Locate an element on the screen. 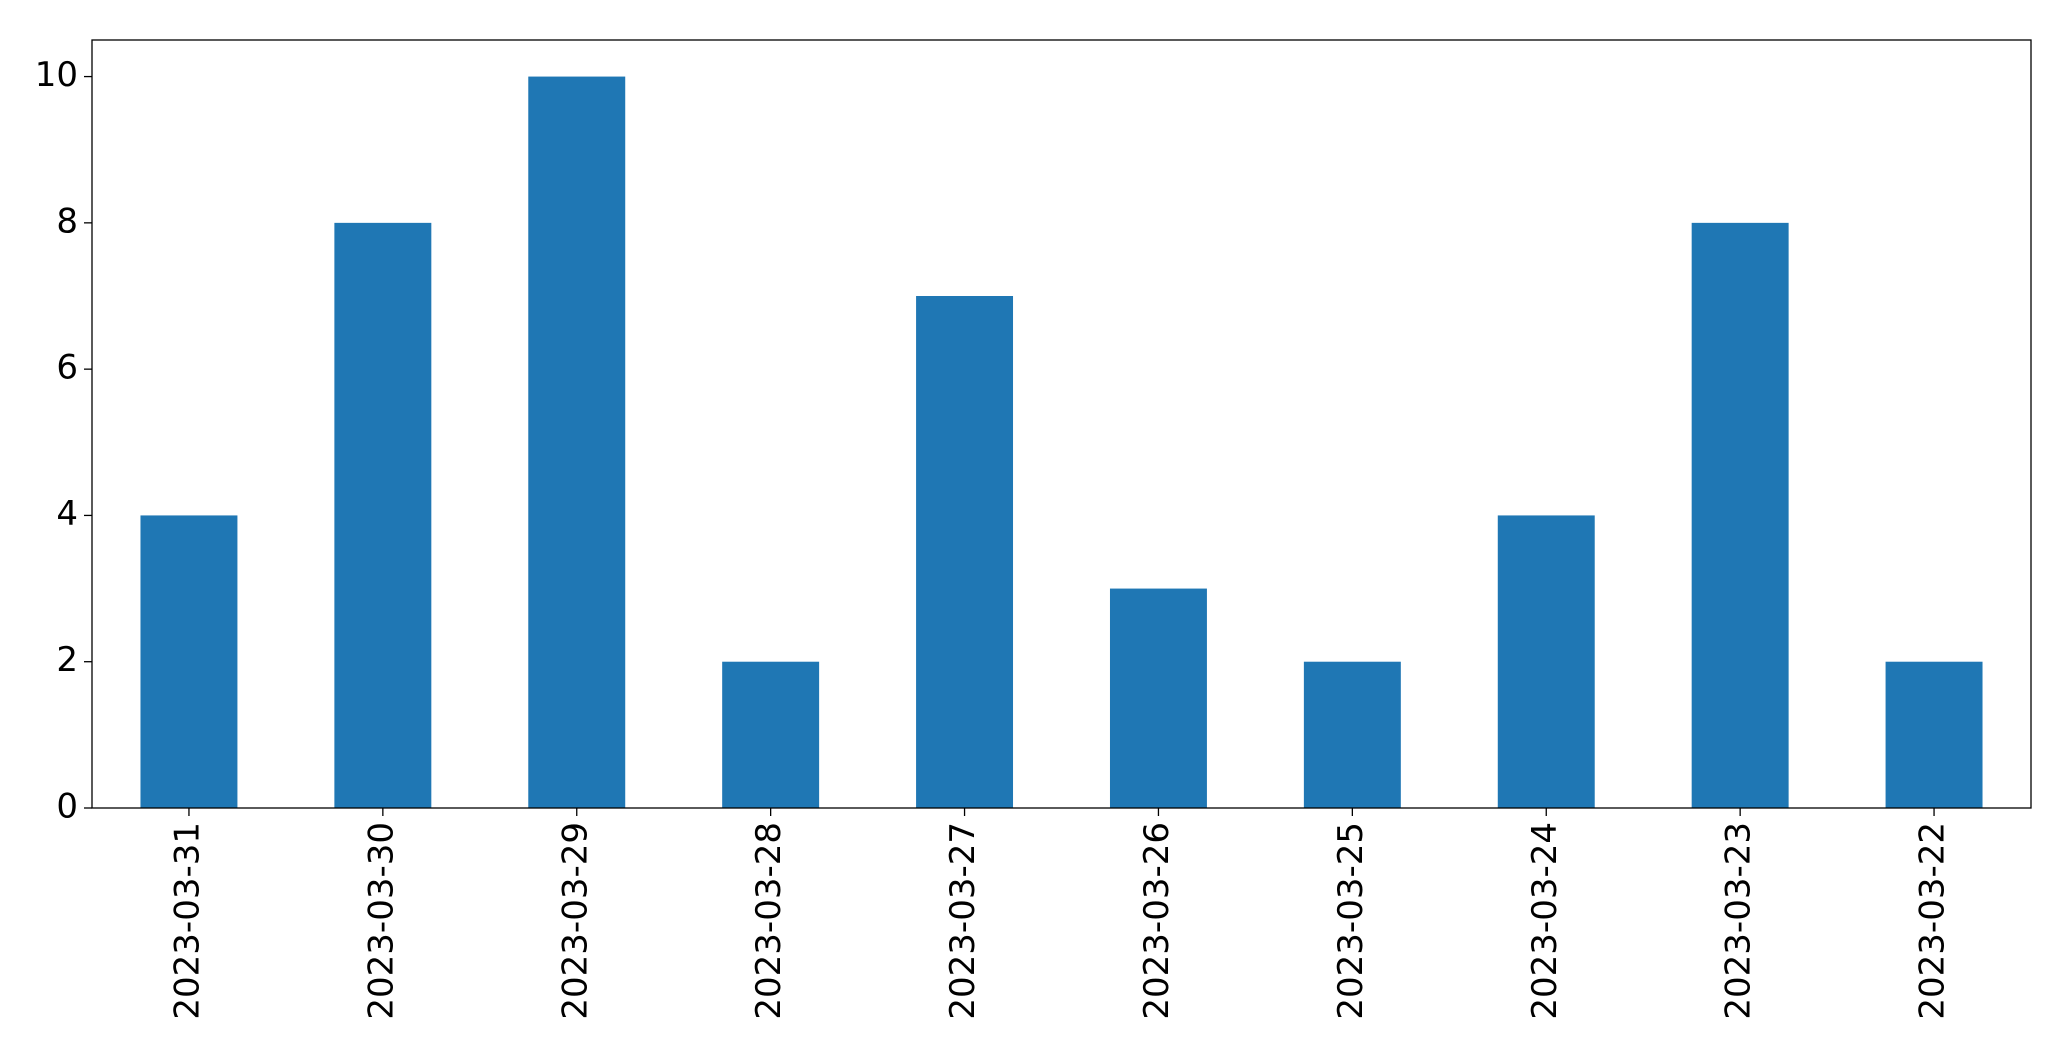 This screenshot has height=1061, width=2071. x-tick-label: 2023-03-28 is located at coordinates (769, 921).